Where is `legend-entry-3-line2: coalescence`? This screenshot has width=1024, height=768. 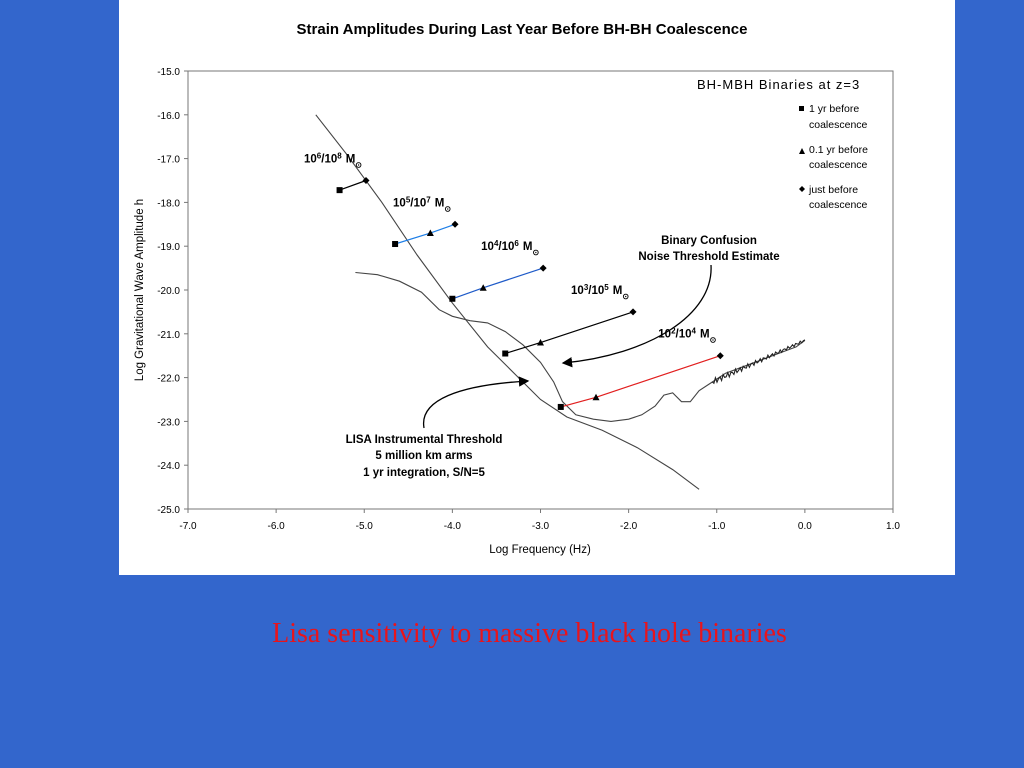 legend-entry-3-line2: coalescence is located at coordinates (838, 205).